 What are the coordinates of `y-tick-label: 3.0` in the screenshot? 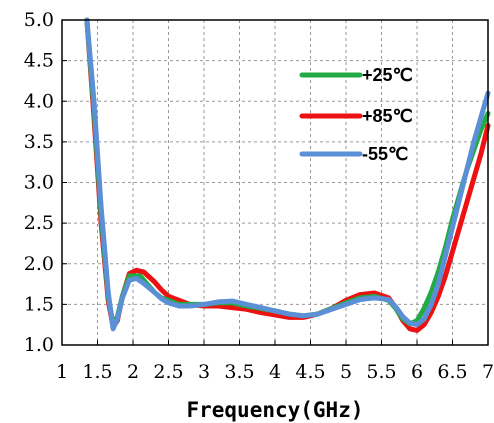 It's located at (39, 183).